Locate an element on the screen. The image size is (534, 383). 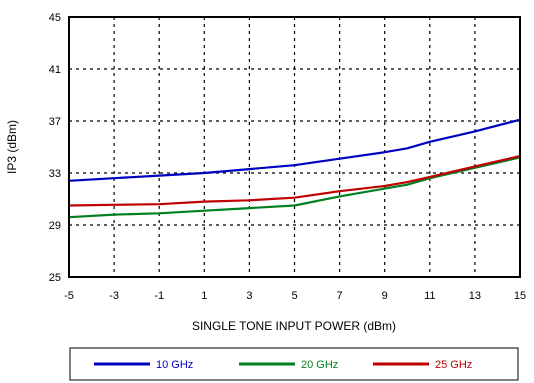
x-tick-label: -1 is located at coordinates (159, 296).